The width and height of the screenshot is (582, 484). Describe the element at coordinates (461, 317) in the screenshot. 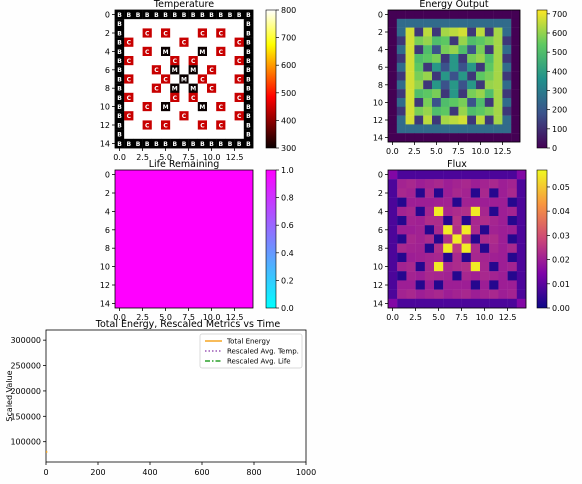

I see `flux-xtick-label: 7.5` at that location.